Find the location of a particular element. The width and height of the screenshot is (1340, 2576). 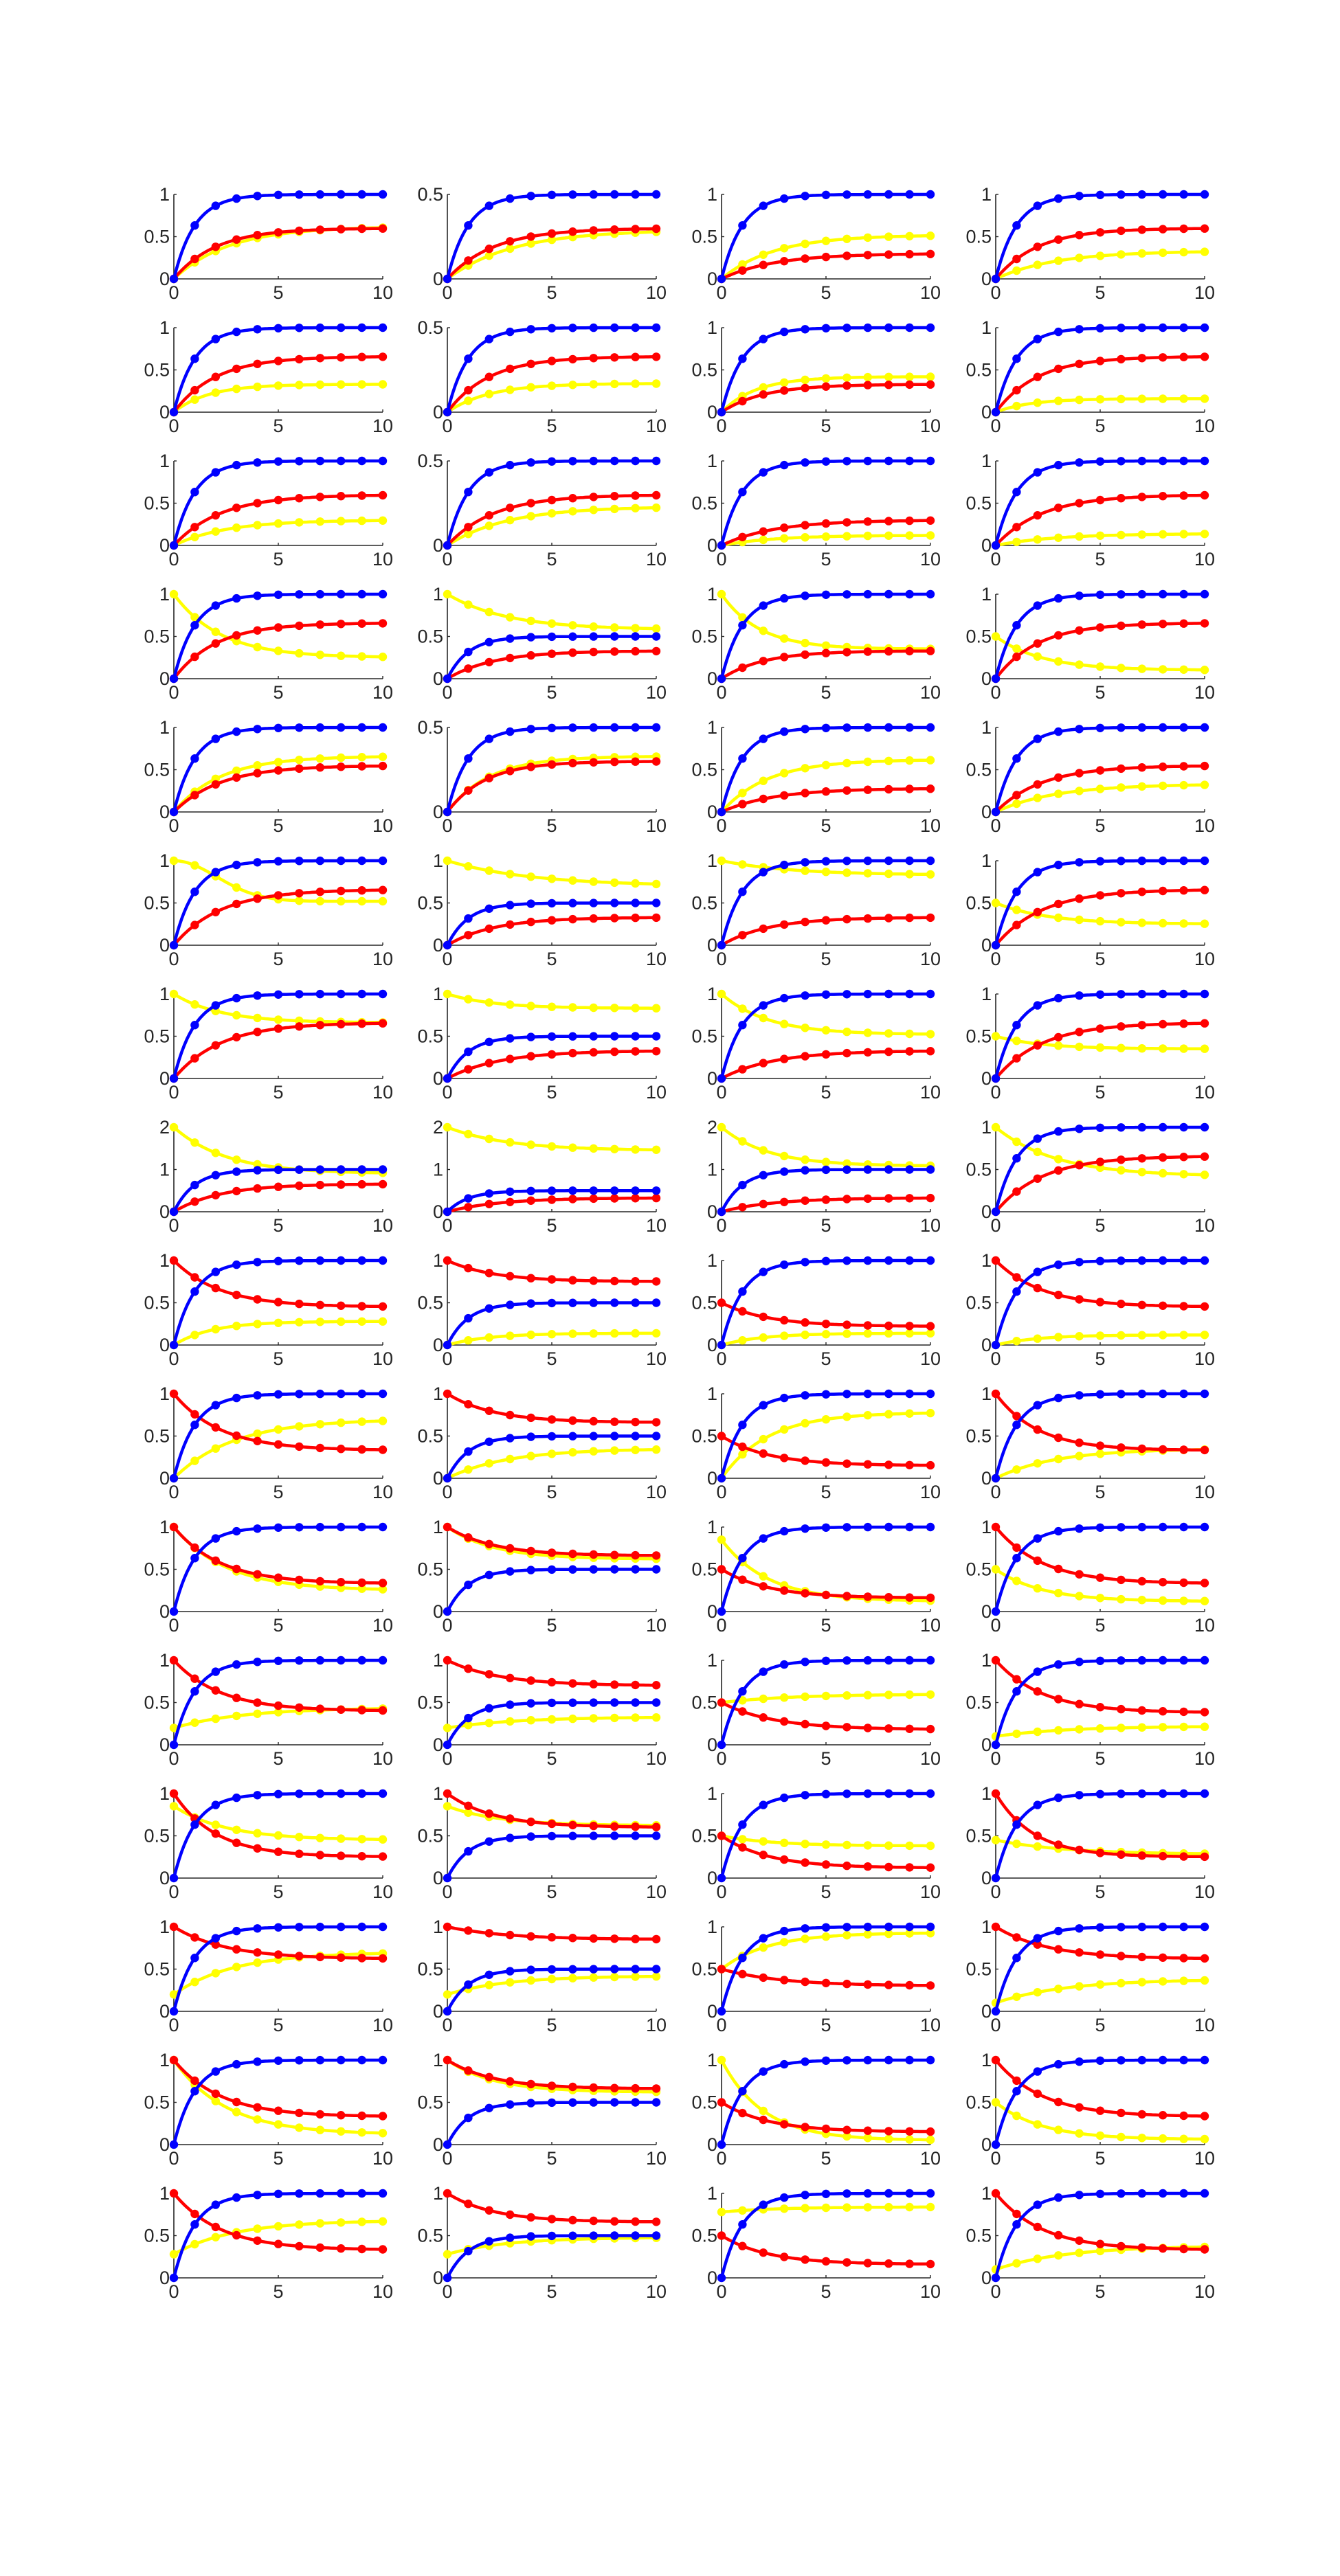

x-tick-label: 5 is located at coordinates (551, 1892).